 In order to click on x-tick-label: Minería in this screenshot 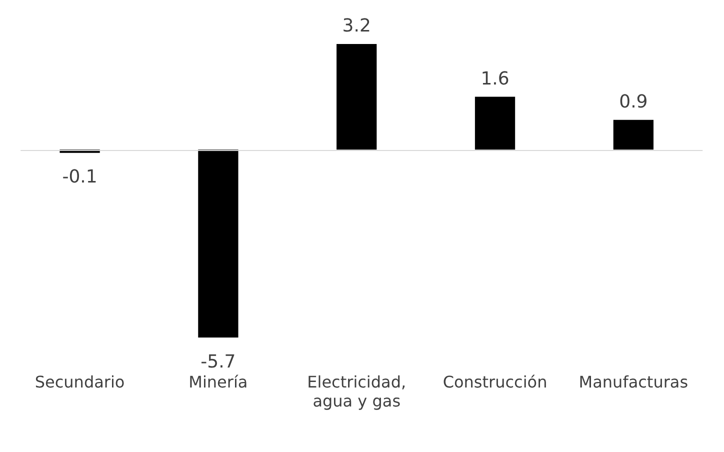, I will do `click(218, 382)`.